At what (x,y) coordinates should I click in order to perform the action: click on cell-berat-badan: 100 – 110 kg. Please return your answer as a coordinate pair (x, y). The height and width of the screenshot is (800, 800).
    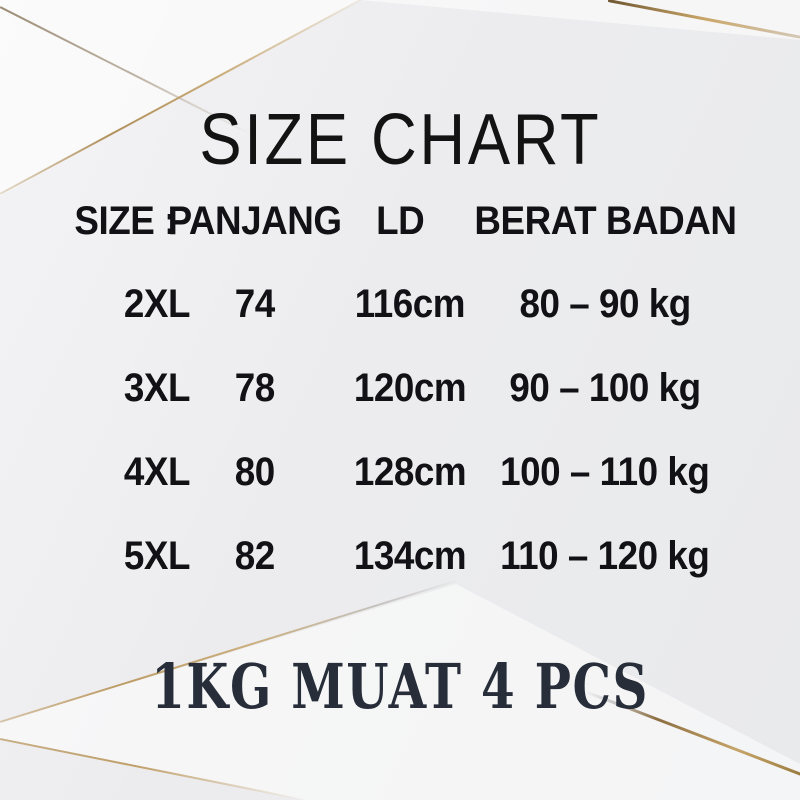
    Looking at the image, I should click on (605, 472).